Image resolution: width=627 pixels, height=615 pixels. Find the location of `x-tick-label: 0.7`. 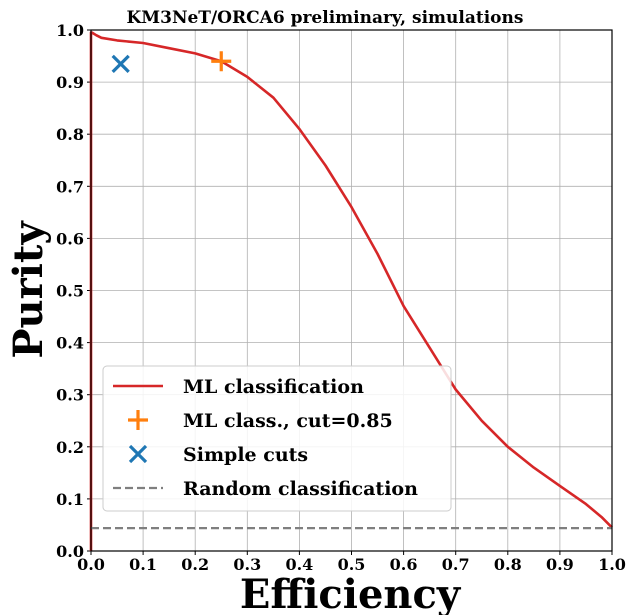

x-tick-label: 0.7 is located at coordinates (456, 564).